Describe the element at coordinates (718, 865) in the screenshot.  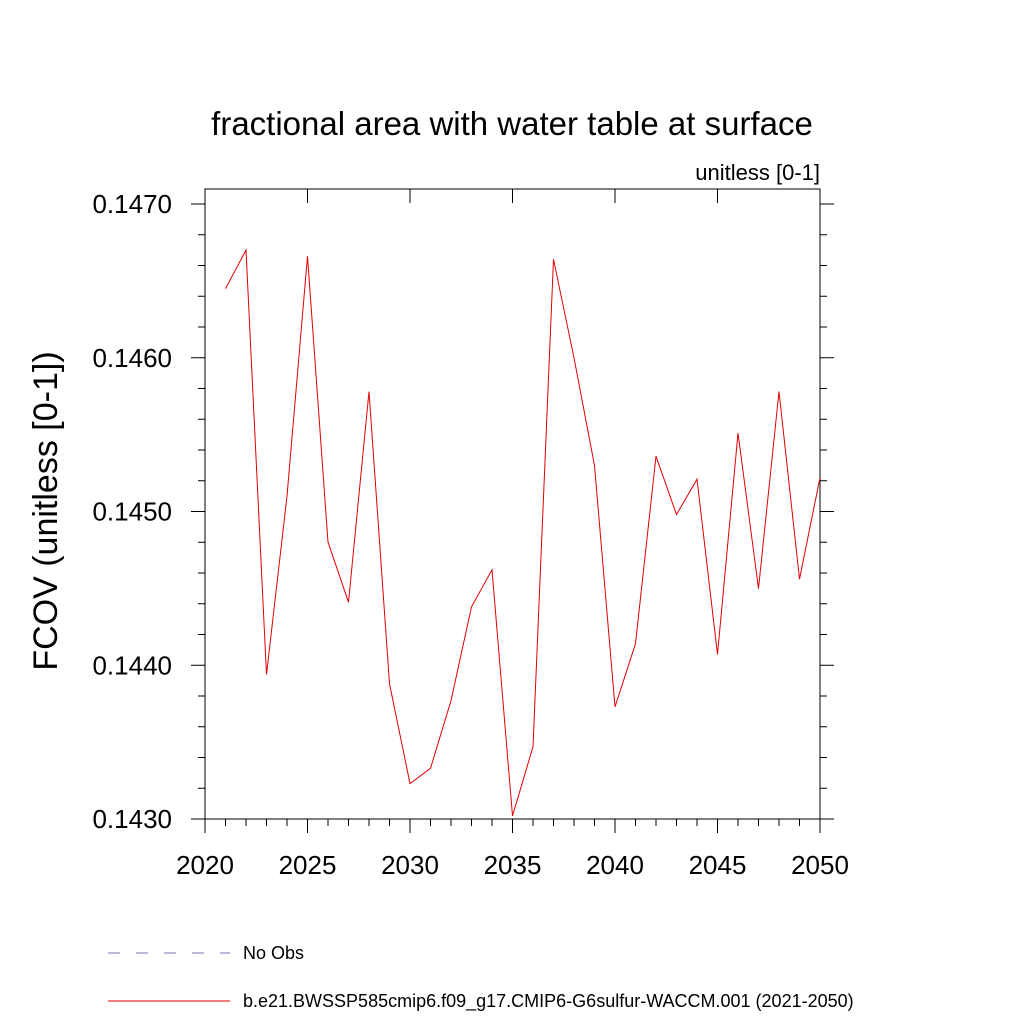
I see `x-tick-label: 2045` at that location.